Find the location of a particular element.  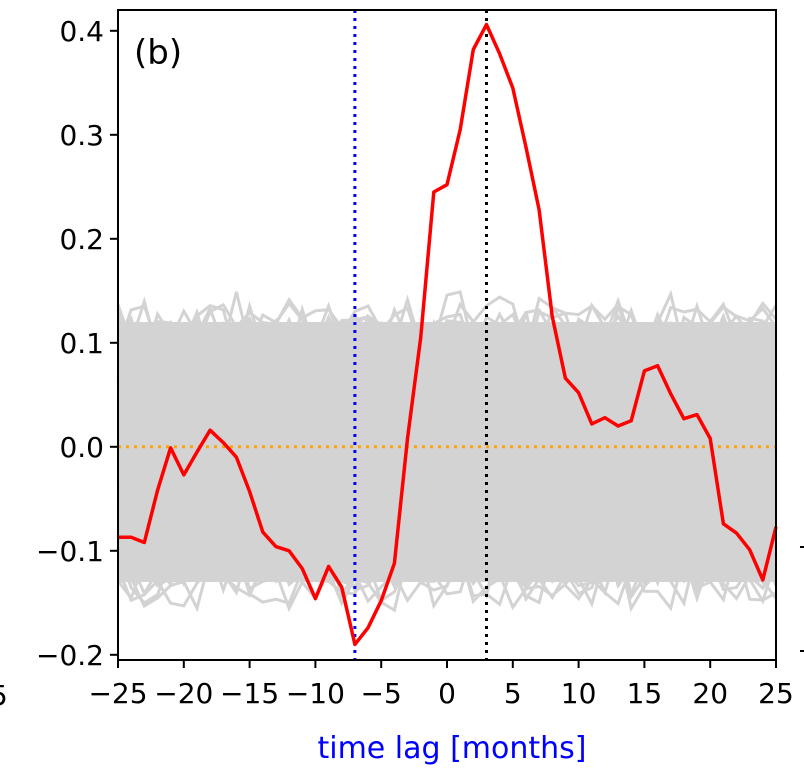

y-tick-label: 0.3 is located at coordinates (81, 135).